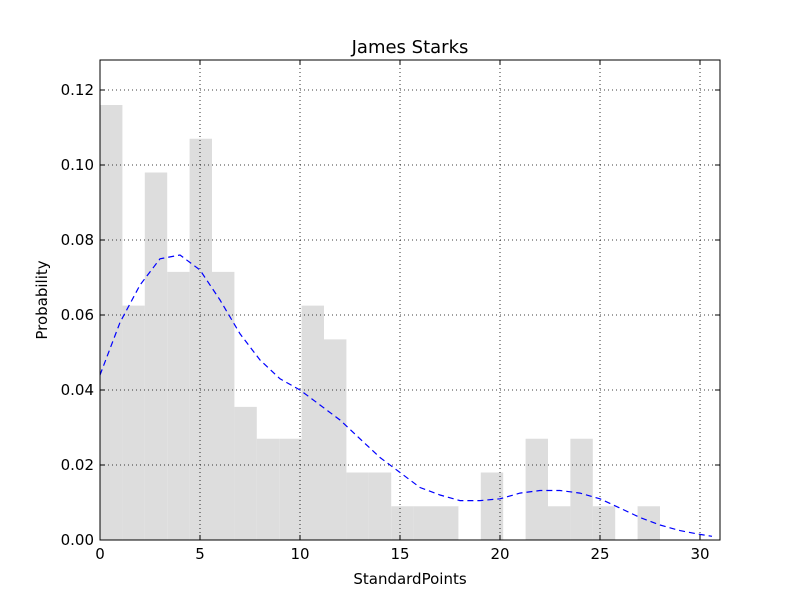 This screenshot has width=800, height=600. What do you see at coordinates (409, 579) in the screenshot?
I see `x-axis-label: StandardPoints` at bounding box center [409, 579].